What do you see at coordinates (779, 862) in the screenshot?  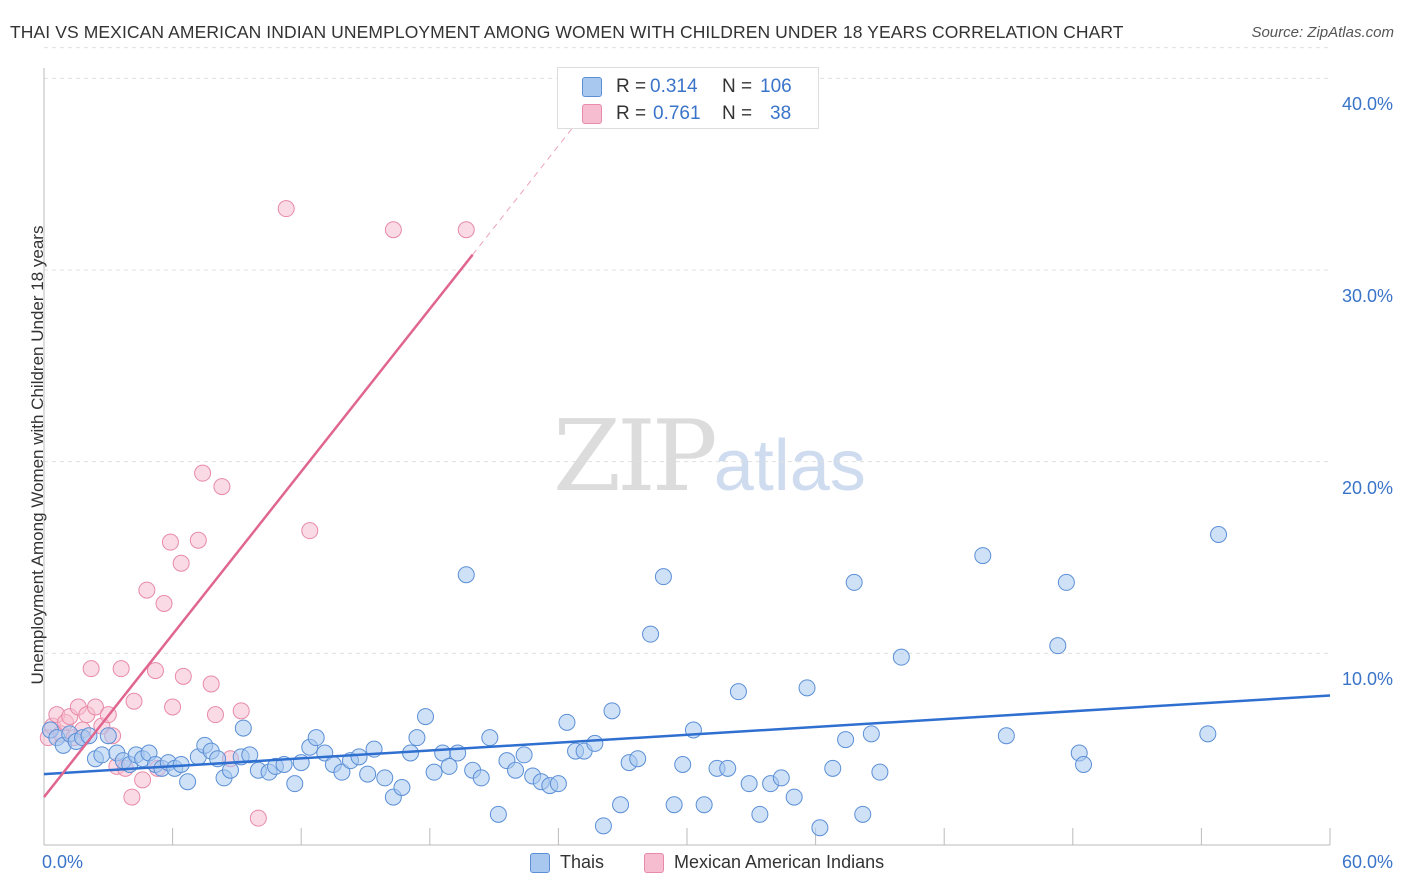 I see `legend-label-mexican: Mexican American Indians` at bounding box center [779, 862].